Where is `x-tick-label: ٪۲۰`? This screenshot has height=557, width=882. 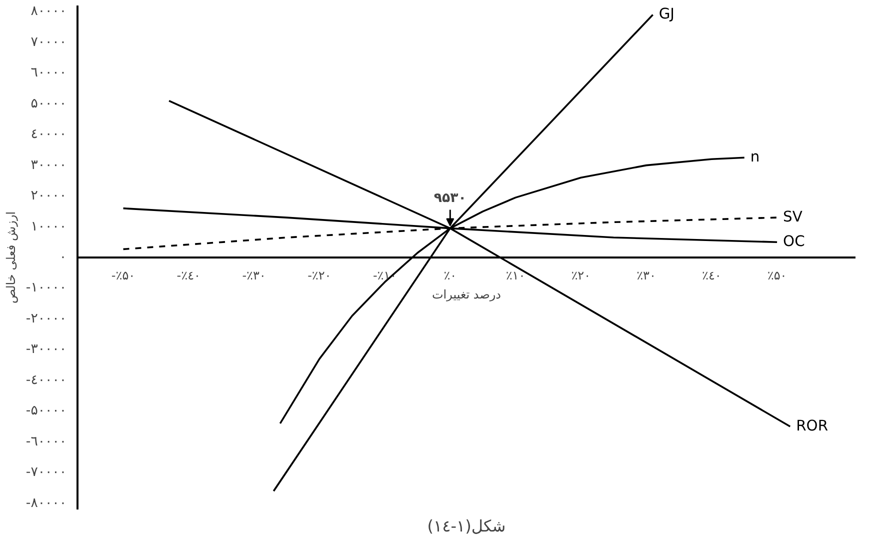 x-tick-label: ٪۲۰ is located at coordinates (581, 275).